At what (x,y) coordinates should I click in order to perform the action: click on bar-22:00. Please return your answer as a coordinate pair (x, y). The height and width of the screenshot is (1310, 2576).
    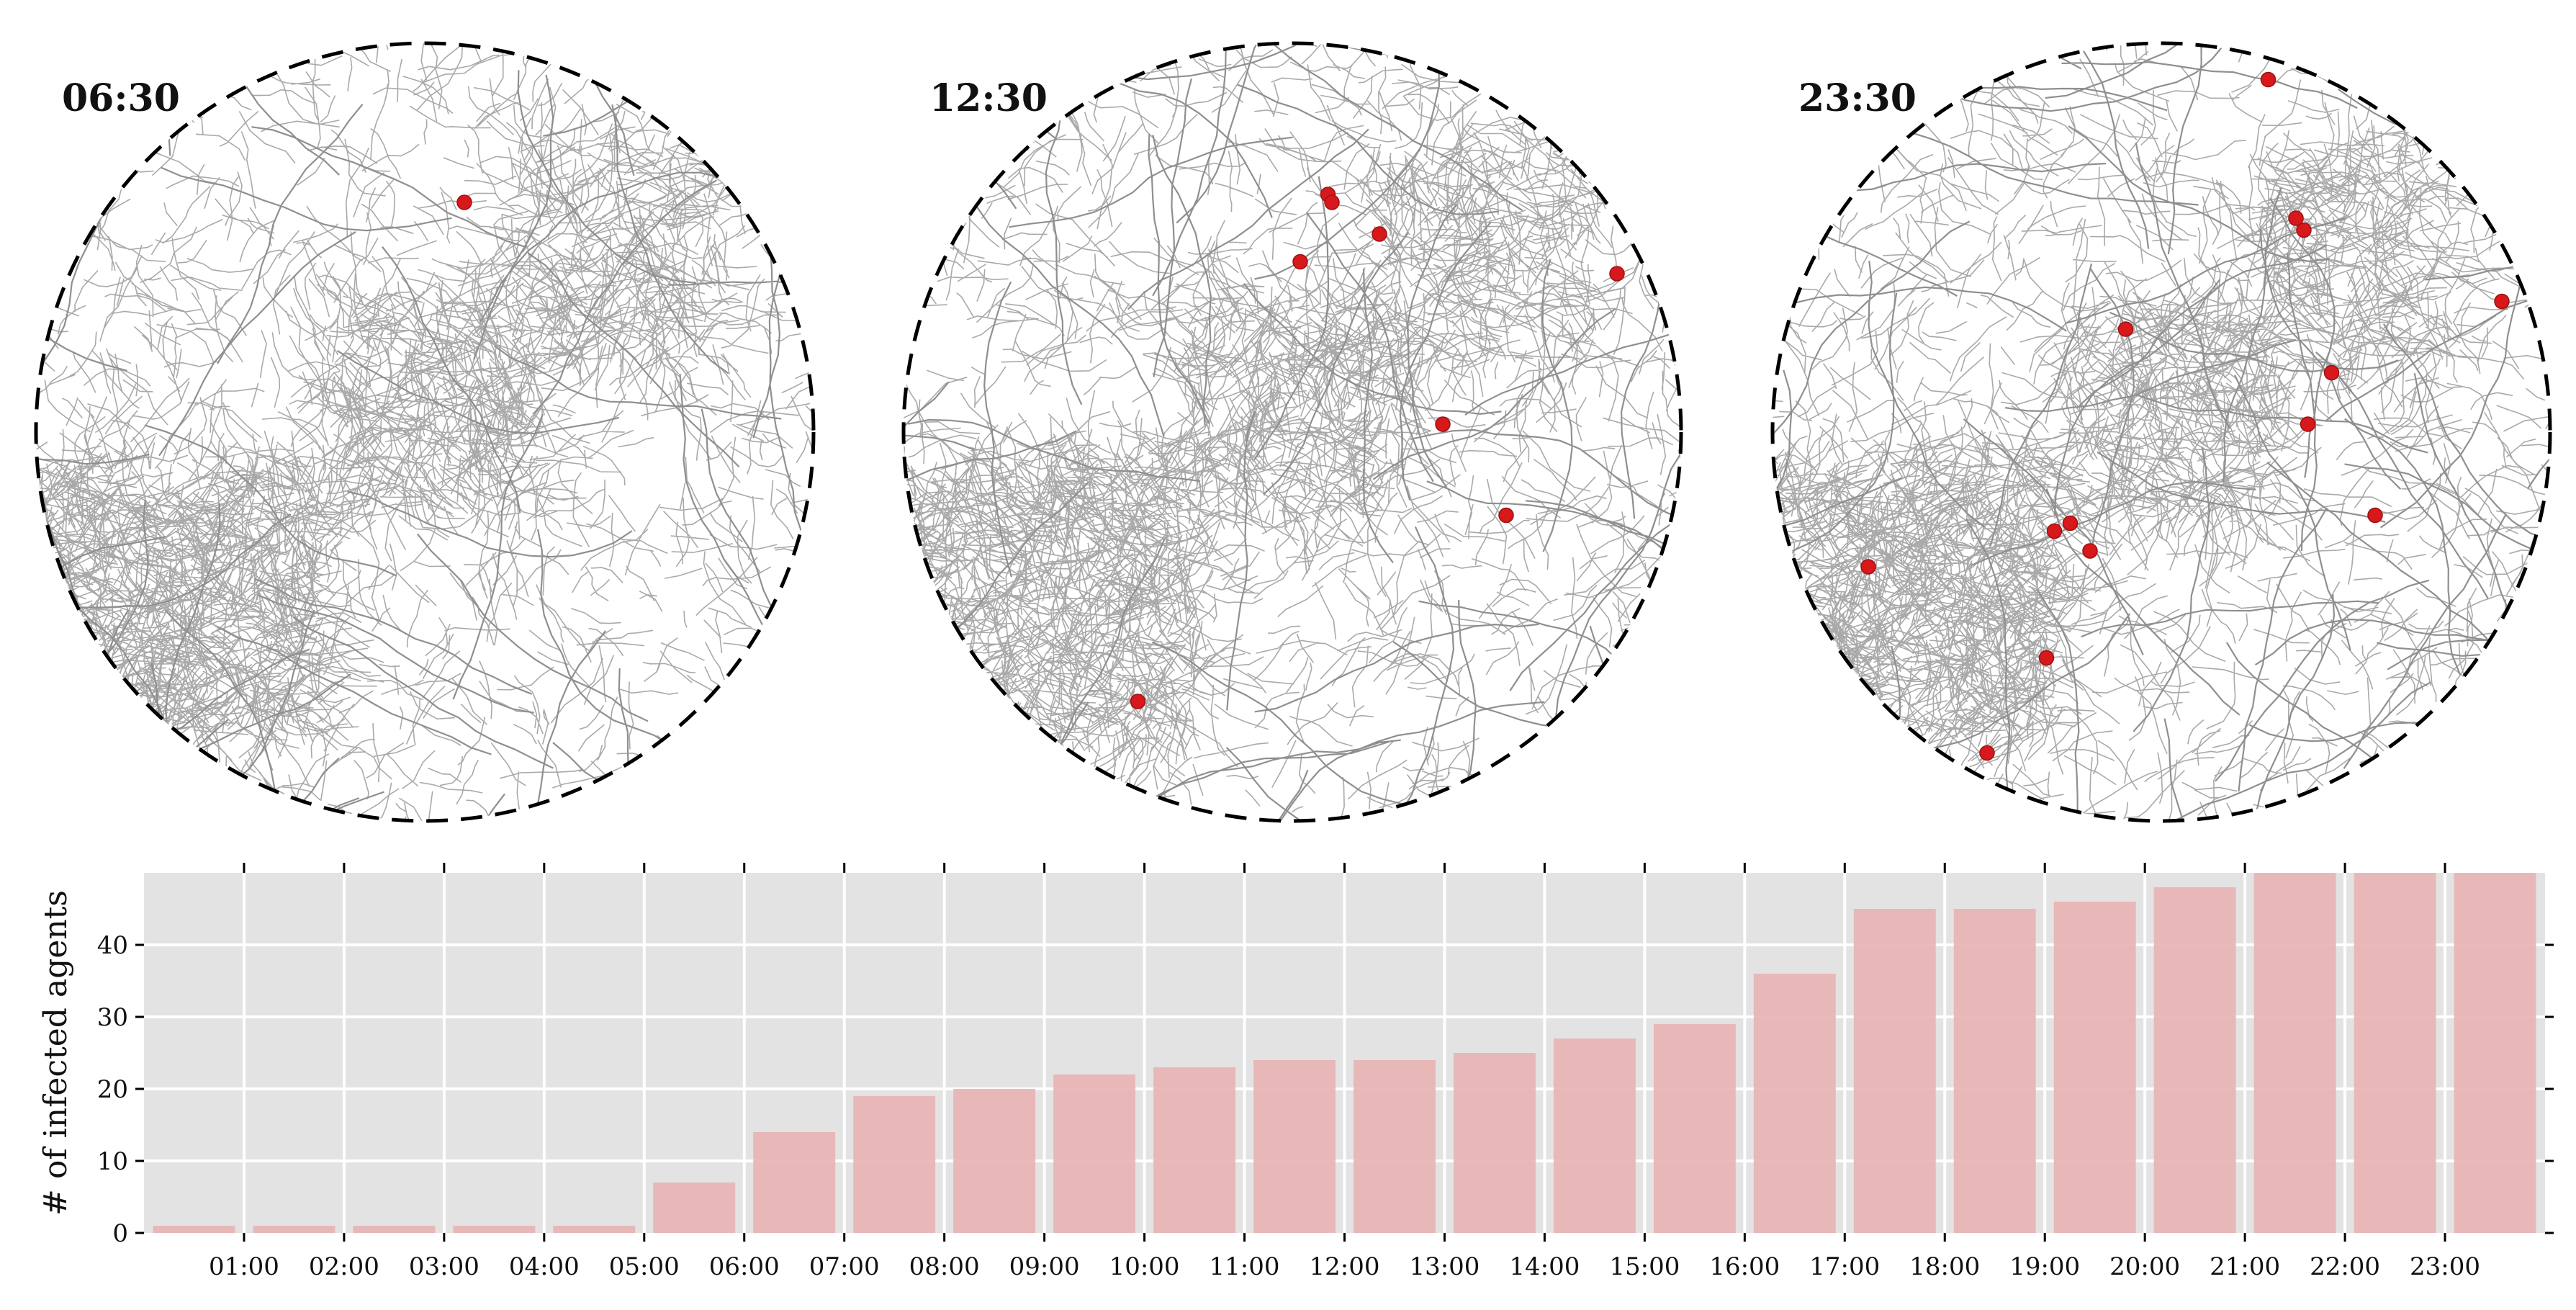
    Looking at the image, I should click on (2395, 1053).